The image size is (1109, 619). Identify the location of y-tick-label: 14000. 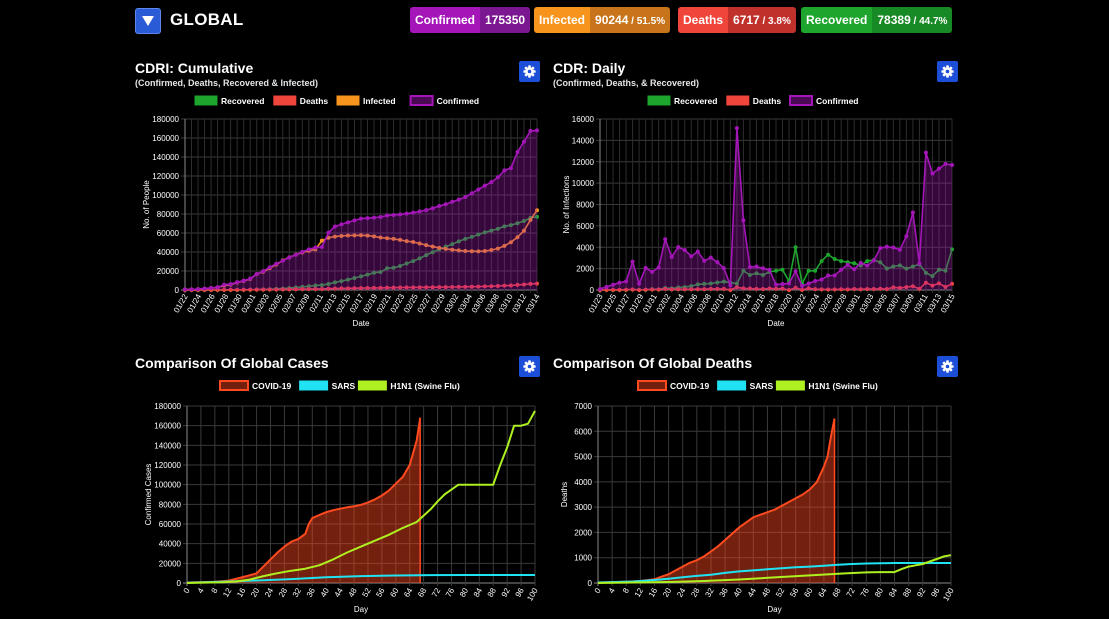
(583, 140).